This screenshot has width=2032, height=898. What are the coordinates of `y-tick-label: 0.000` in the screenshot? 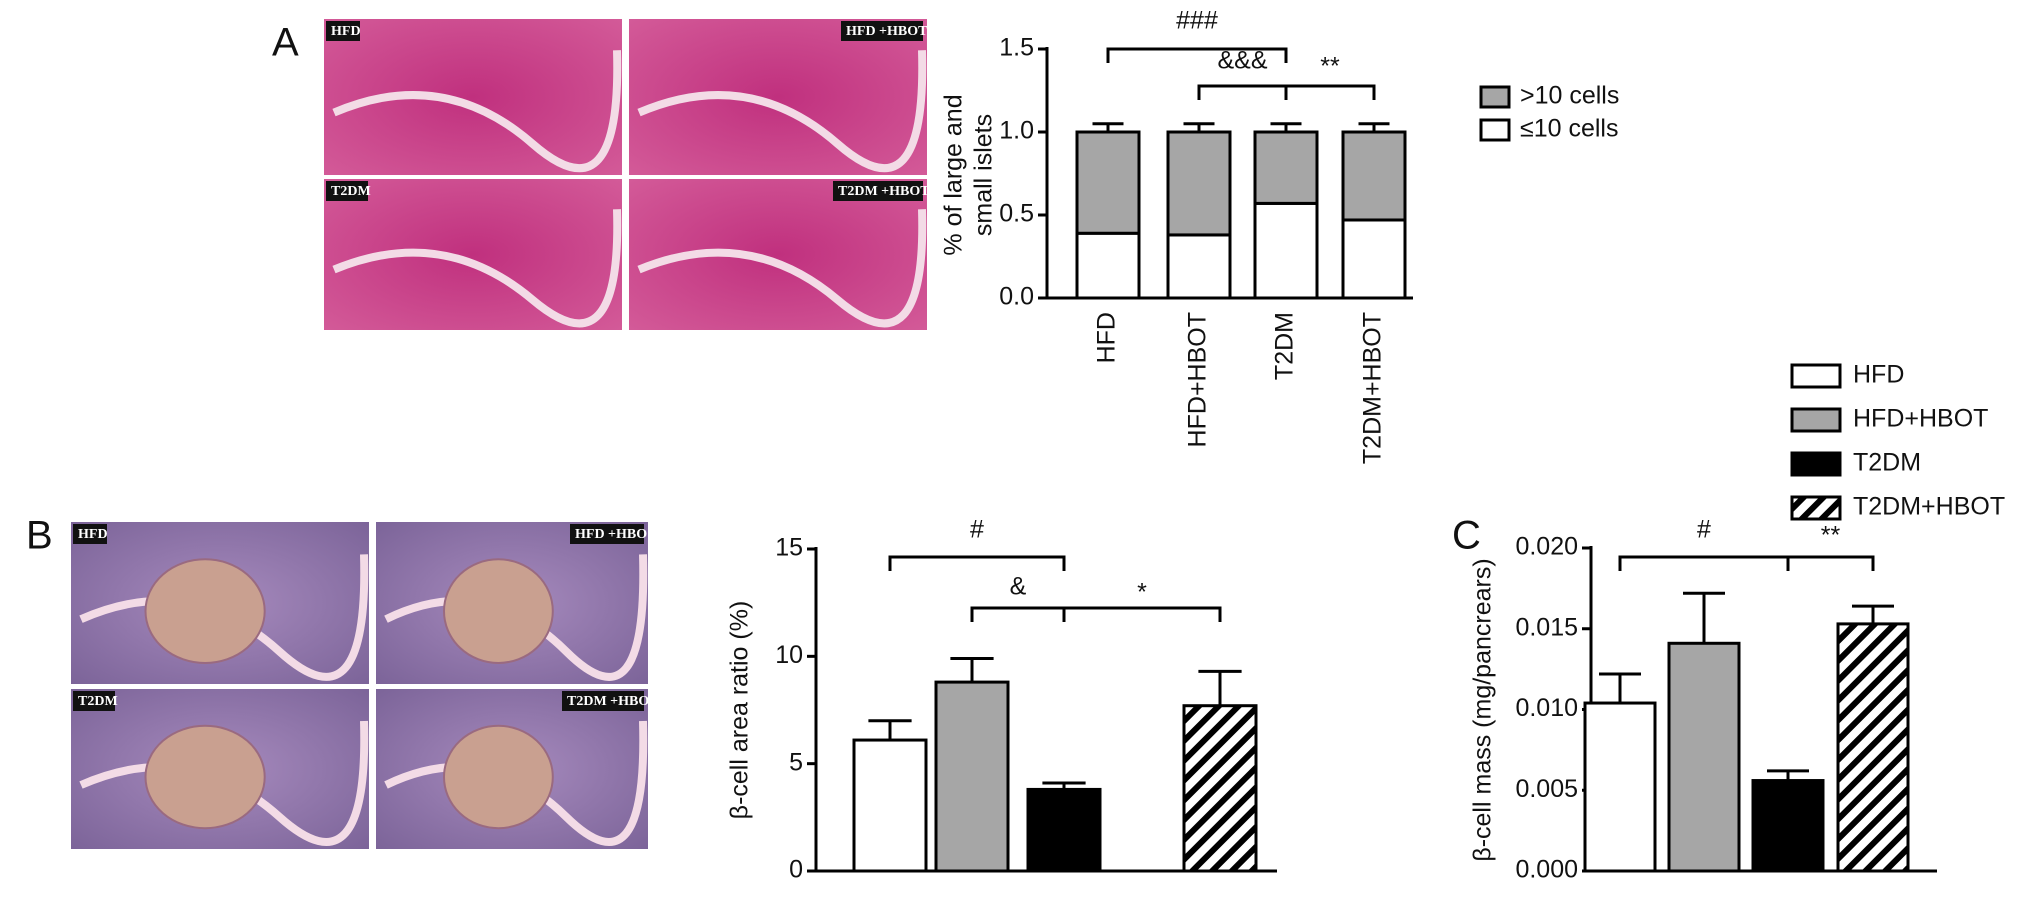 It's located at (1546, 870).